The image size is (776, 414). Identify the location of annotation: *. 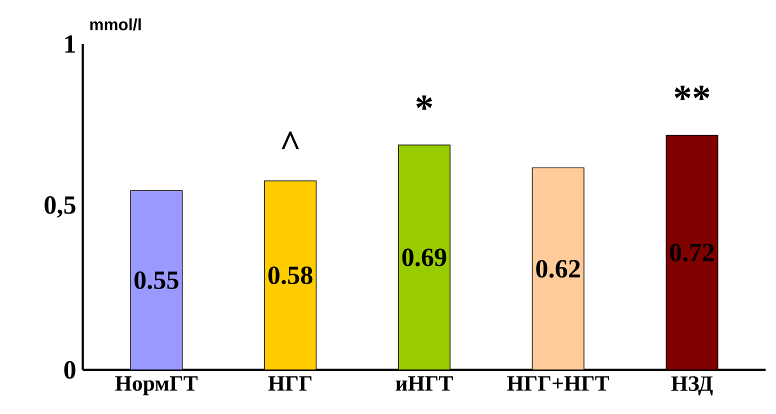
(424, 103).